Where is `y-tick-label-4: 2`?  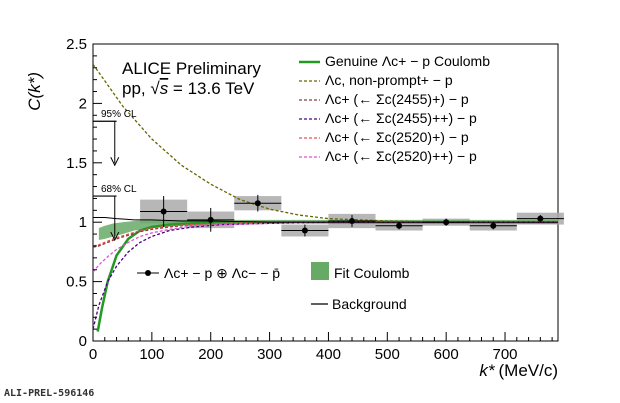
y-tick-label-4: 2 is located at coordinates (83, 103).